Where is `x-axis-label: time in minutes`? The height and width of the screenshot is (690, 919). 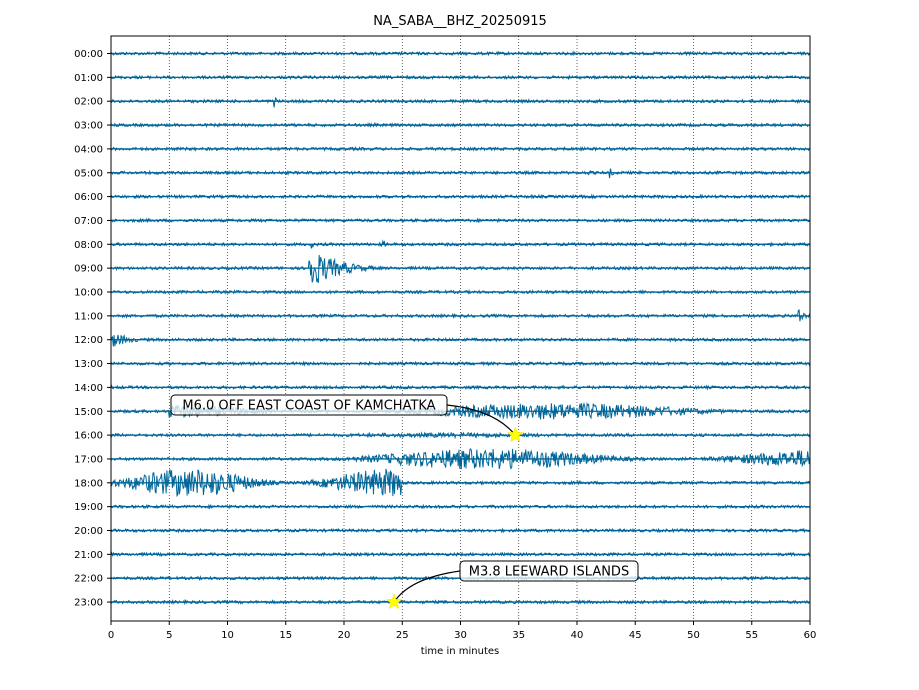
x-axis-label: time in minutes is located at coordinates (460, 651).